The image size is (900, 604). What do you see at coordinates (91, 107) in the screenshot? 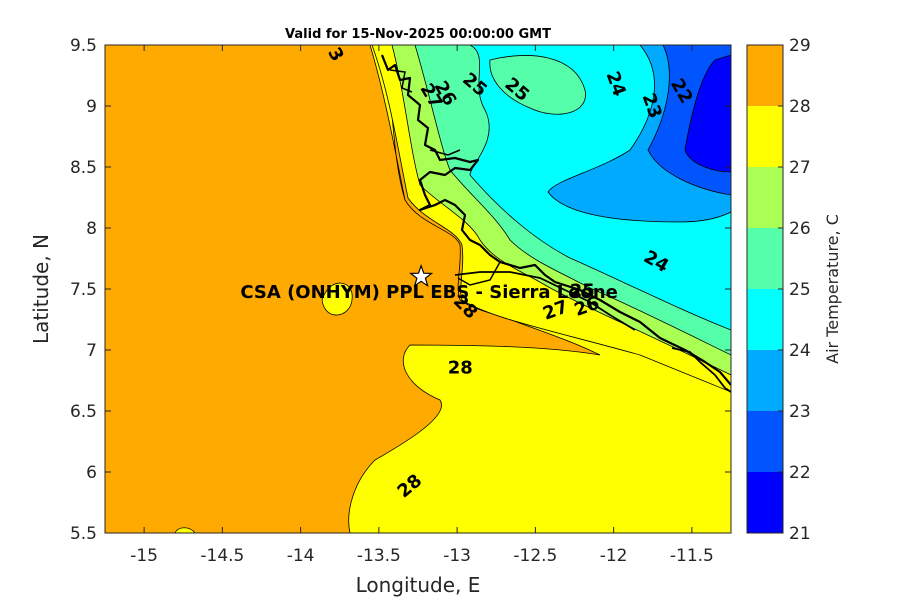
I see `y-tick-label: 9` at bounding box center [91, 107].